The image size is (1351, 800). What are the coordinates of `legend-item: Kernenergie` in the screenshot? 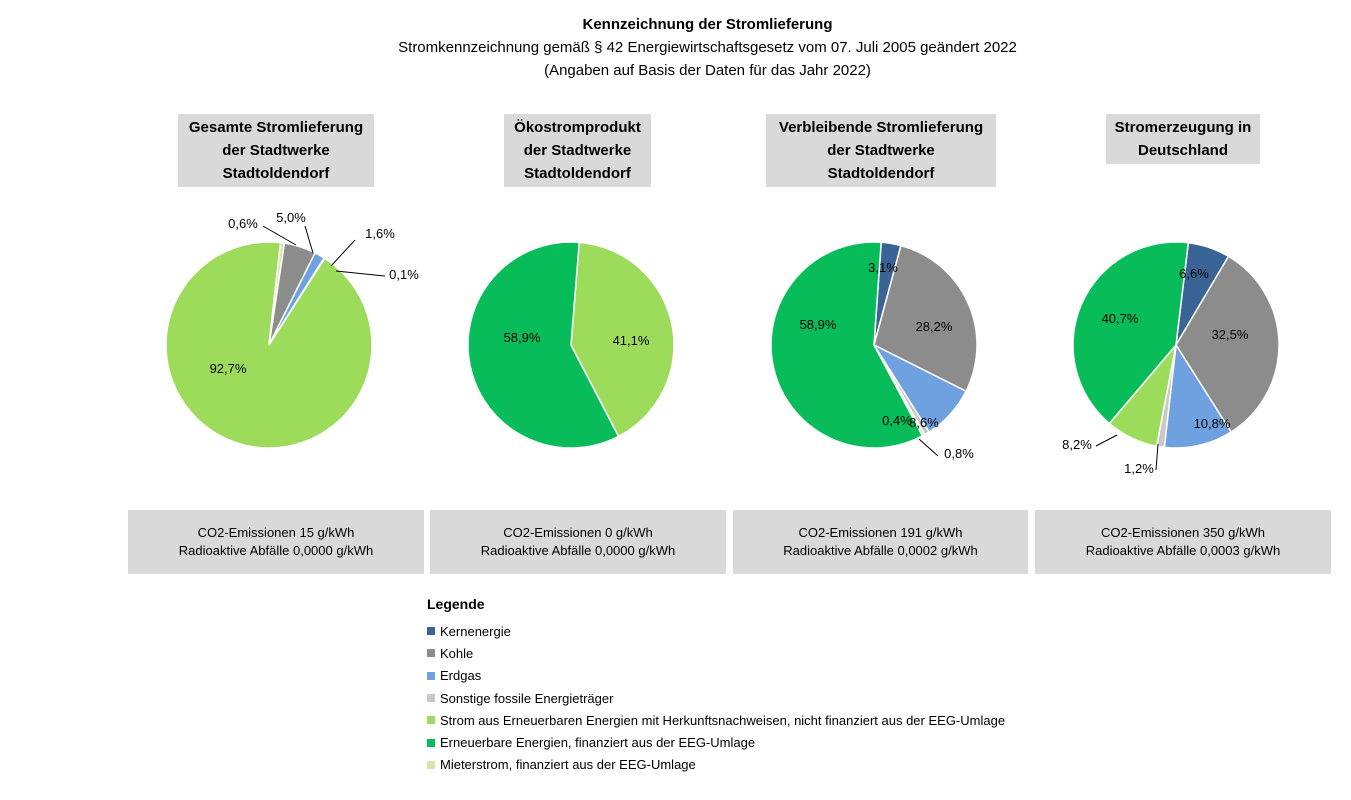 It's located at (716, 631).